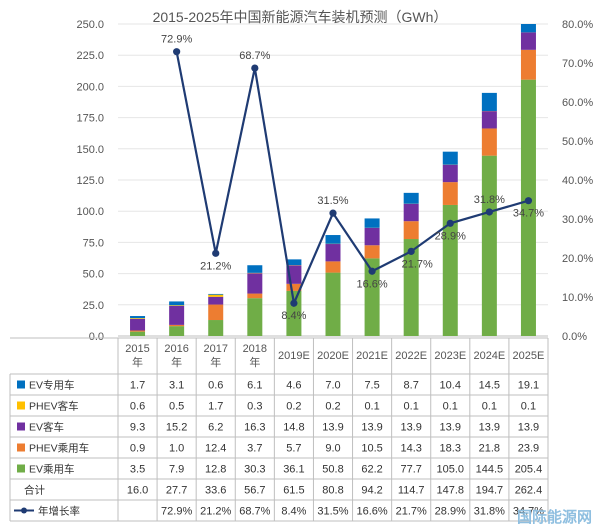 Image resolution: width=600 pixels, height=529 pixels. I want to click on table-cell: 0.2, so click(332, 407).